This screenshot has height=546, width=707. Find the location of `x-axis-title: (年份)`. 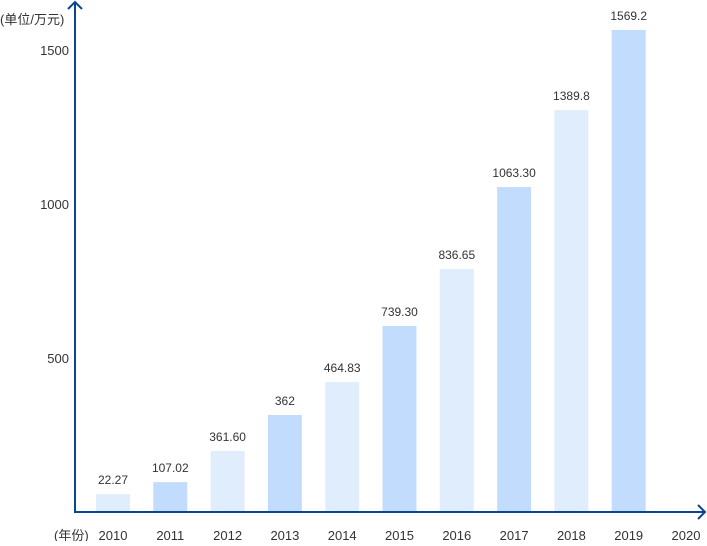

x-axis-title: (年份) is located at coordinates (71, 534).